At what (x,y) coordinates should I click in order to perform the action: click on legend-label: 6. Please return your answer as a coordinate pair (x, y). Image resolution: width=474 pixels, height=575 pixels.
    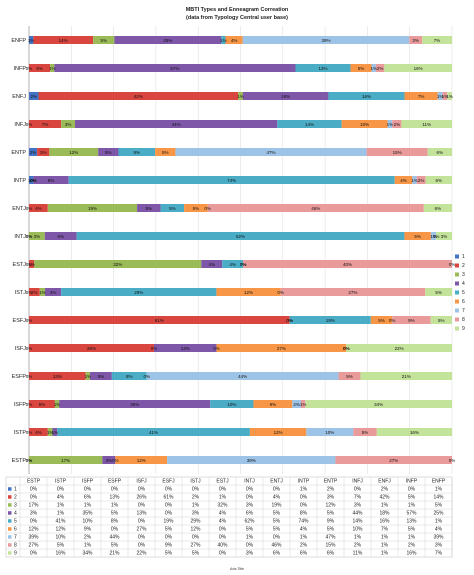
    Looking at the image, I should click on (463, 302).